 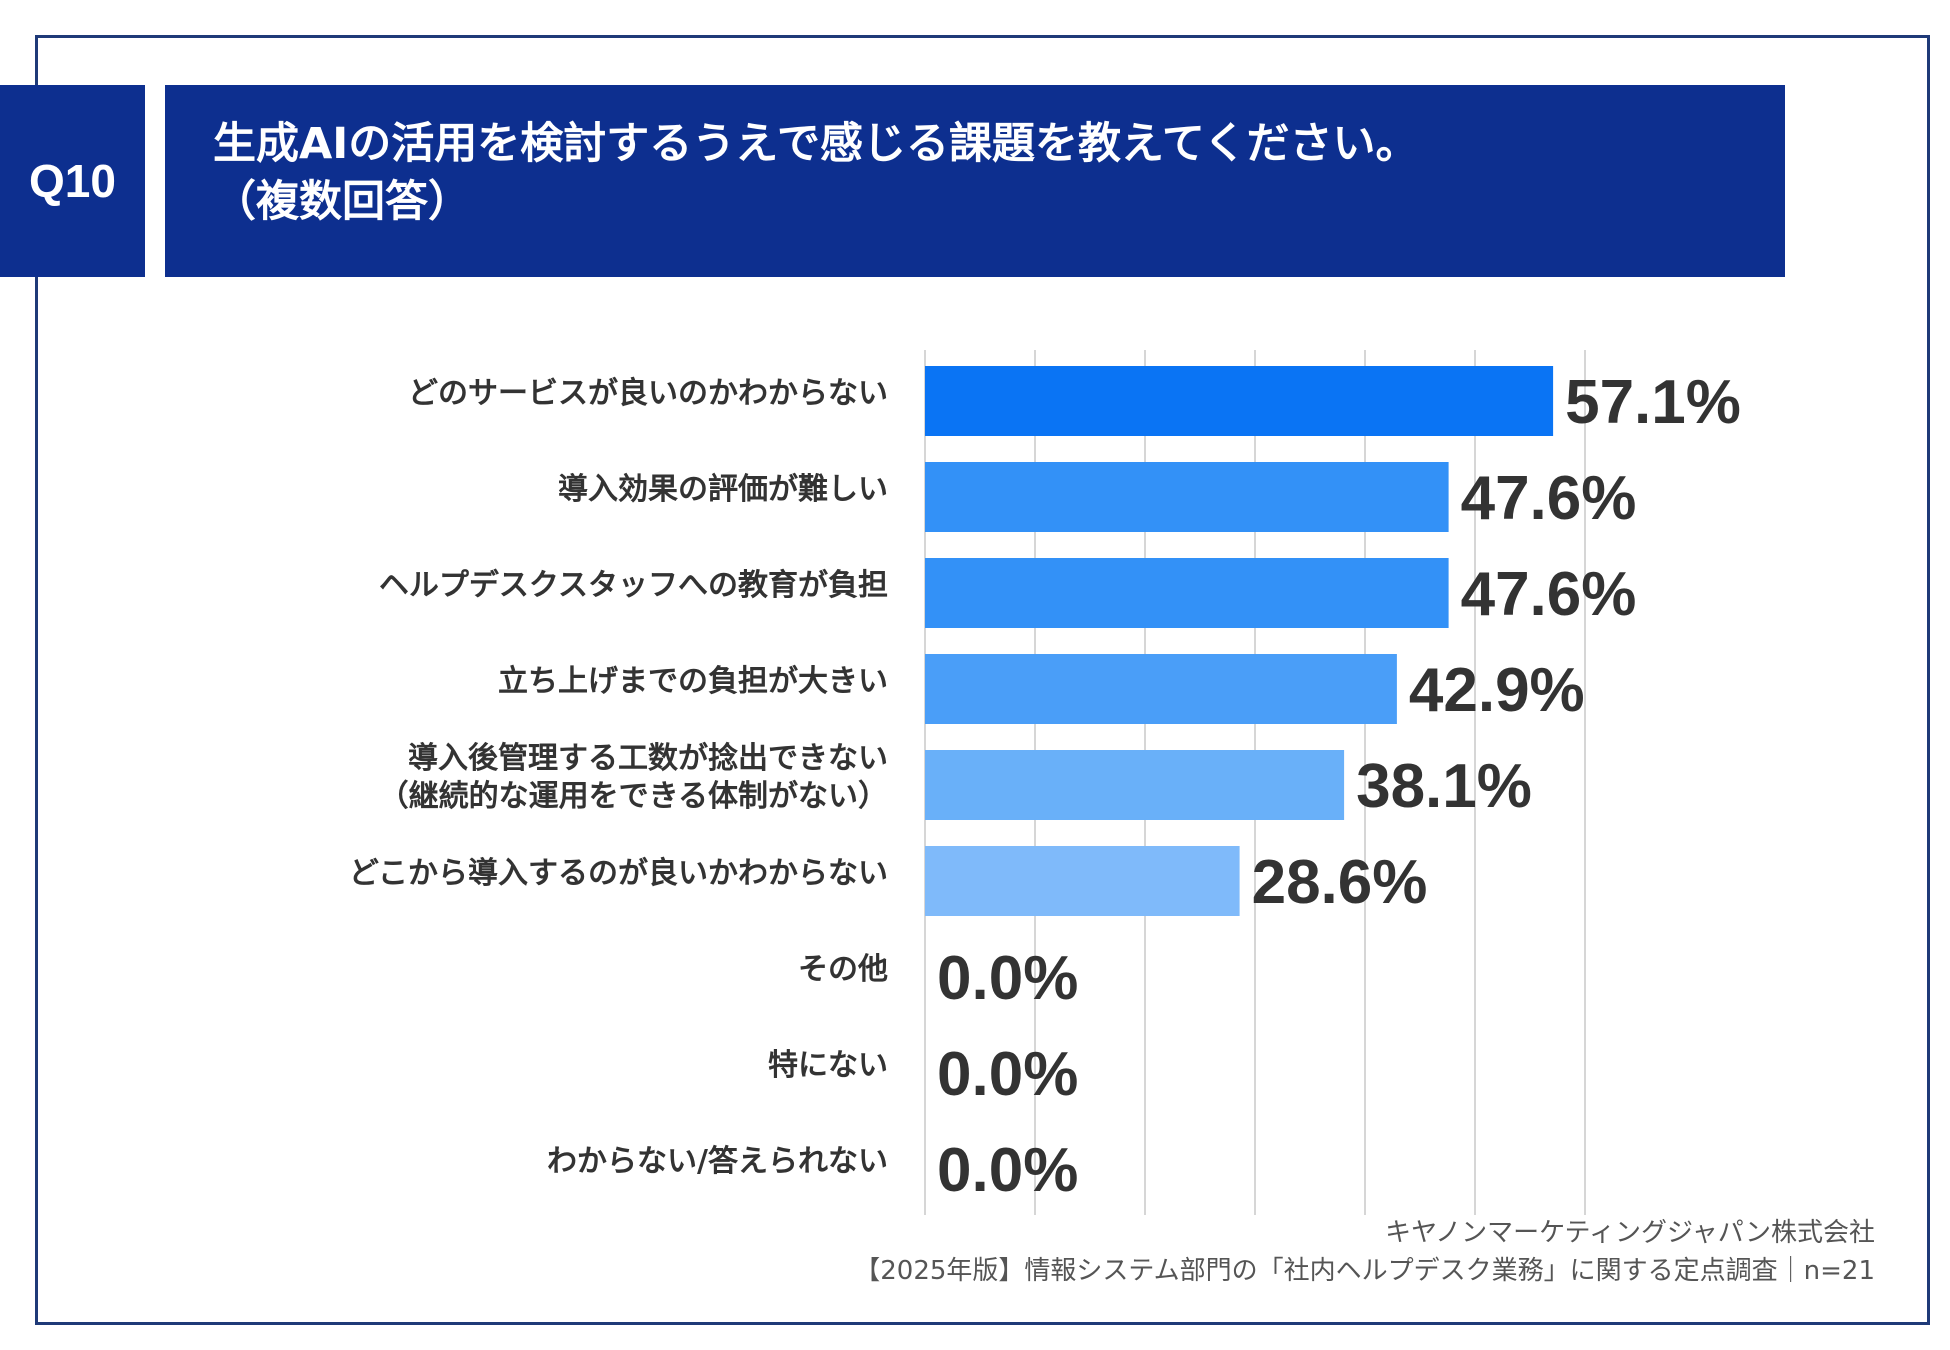 What do you see at coordinates (816, 144) in the screenshot?
I see `question-title-line1: 生成AIの活用を検討するうえで感じる課題を教えてください。` at bounding box center [816, 144].